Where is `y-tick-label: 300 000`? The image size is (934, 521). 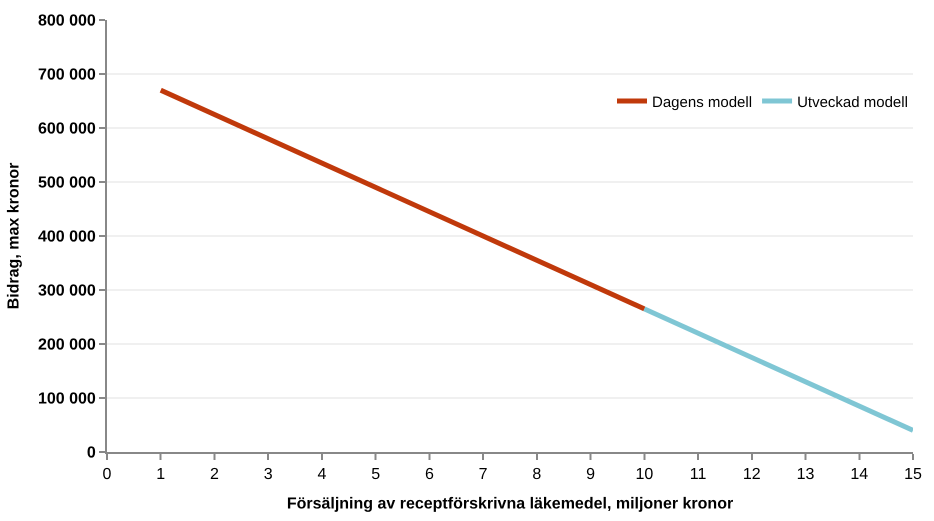
y-tick-label: 300 000 is located at coordinates (67, 291).